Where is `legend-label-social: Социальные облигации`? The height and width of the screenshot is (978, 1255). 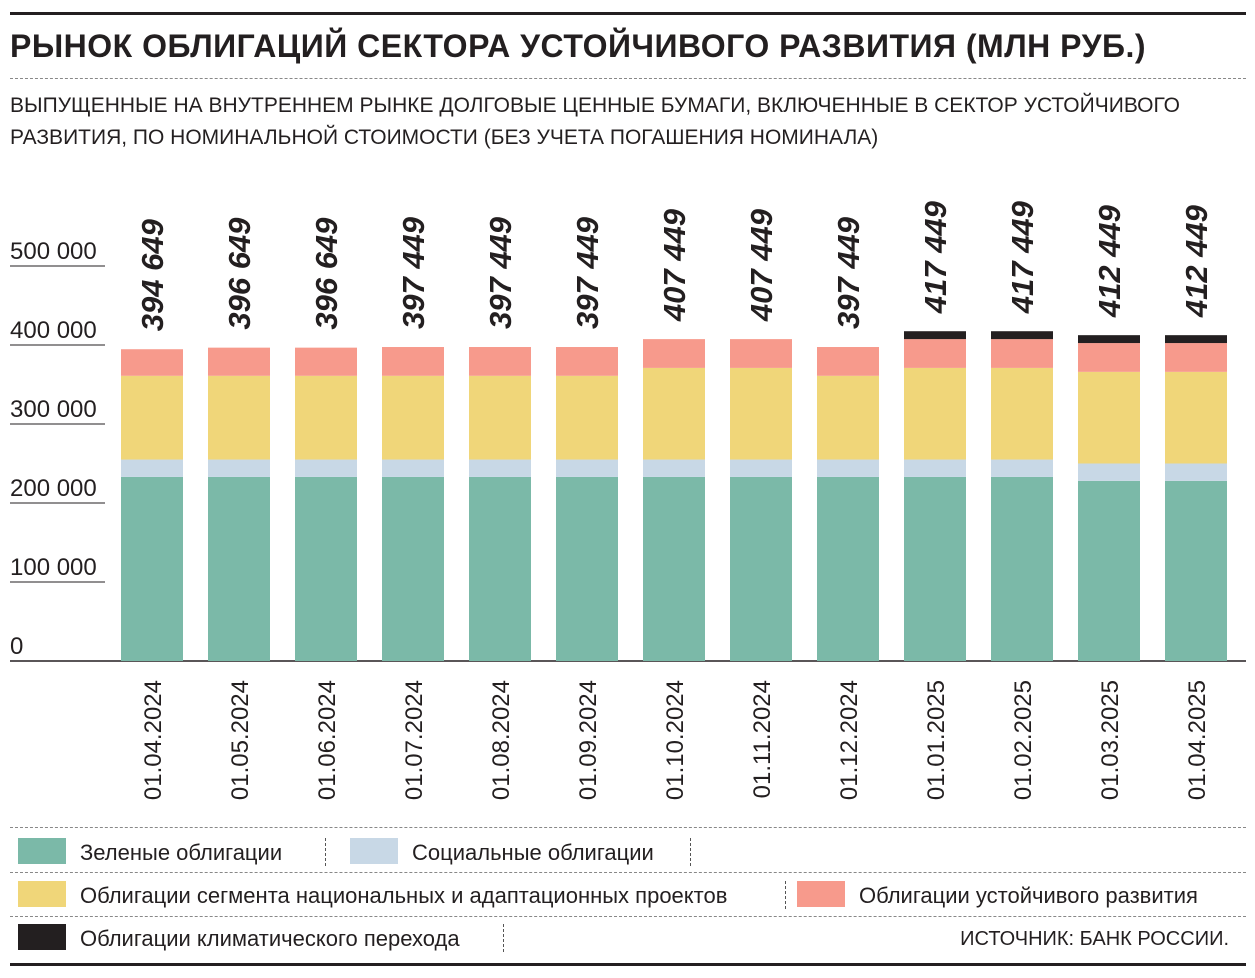 legend-label-social: Социальные облигации is located at coordinates (533, 852).